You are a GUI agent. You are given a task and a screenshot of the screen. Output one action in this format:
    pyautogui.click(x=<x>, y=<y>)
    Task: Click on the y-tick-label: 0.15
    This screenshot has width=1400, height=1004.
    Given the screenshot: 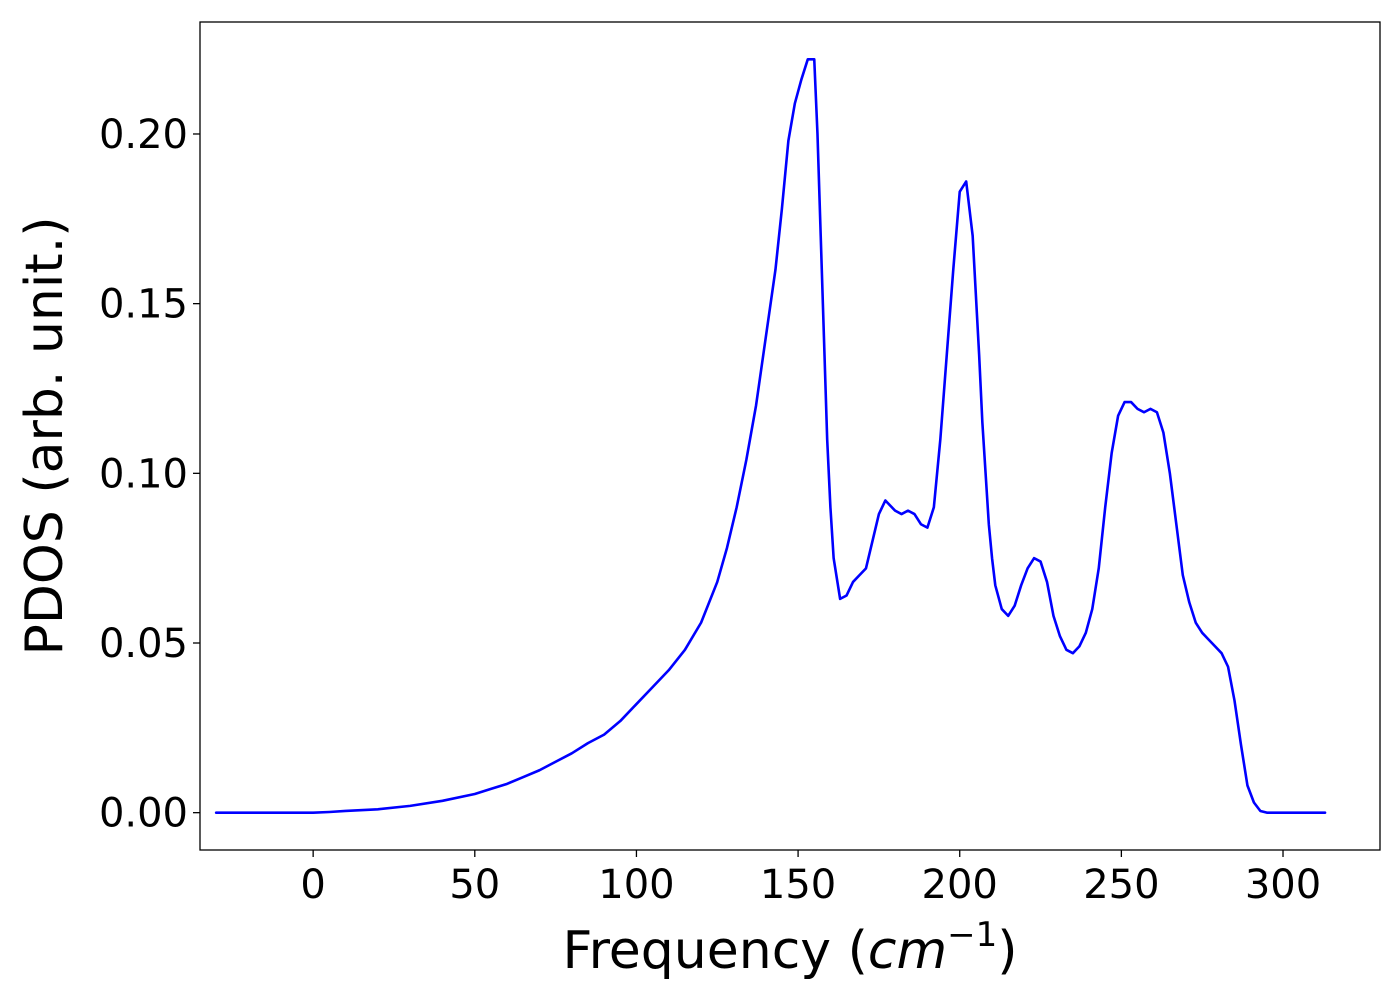 What is the action you would take?
    pyautogui.click(x=143, y=305)
    